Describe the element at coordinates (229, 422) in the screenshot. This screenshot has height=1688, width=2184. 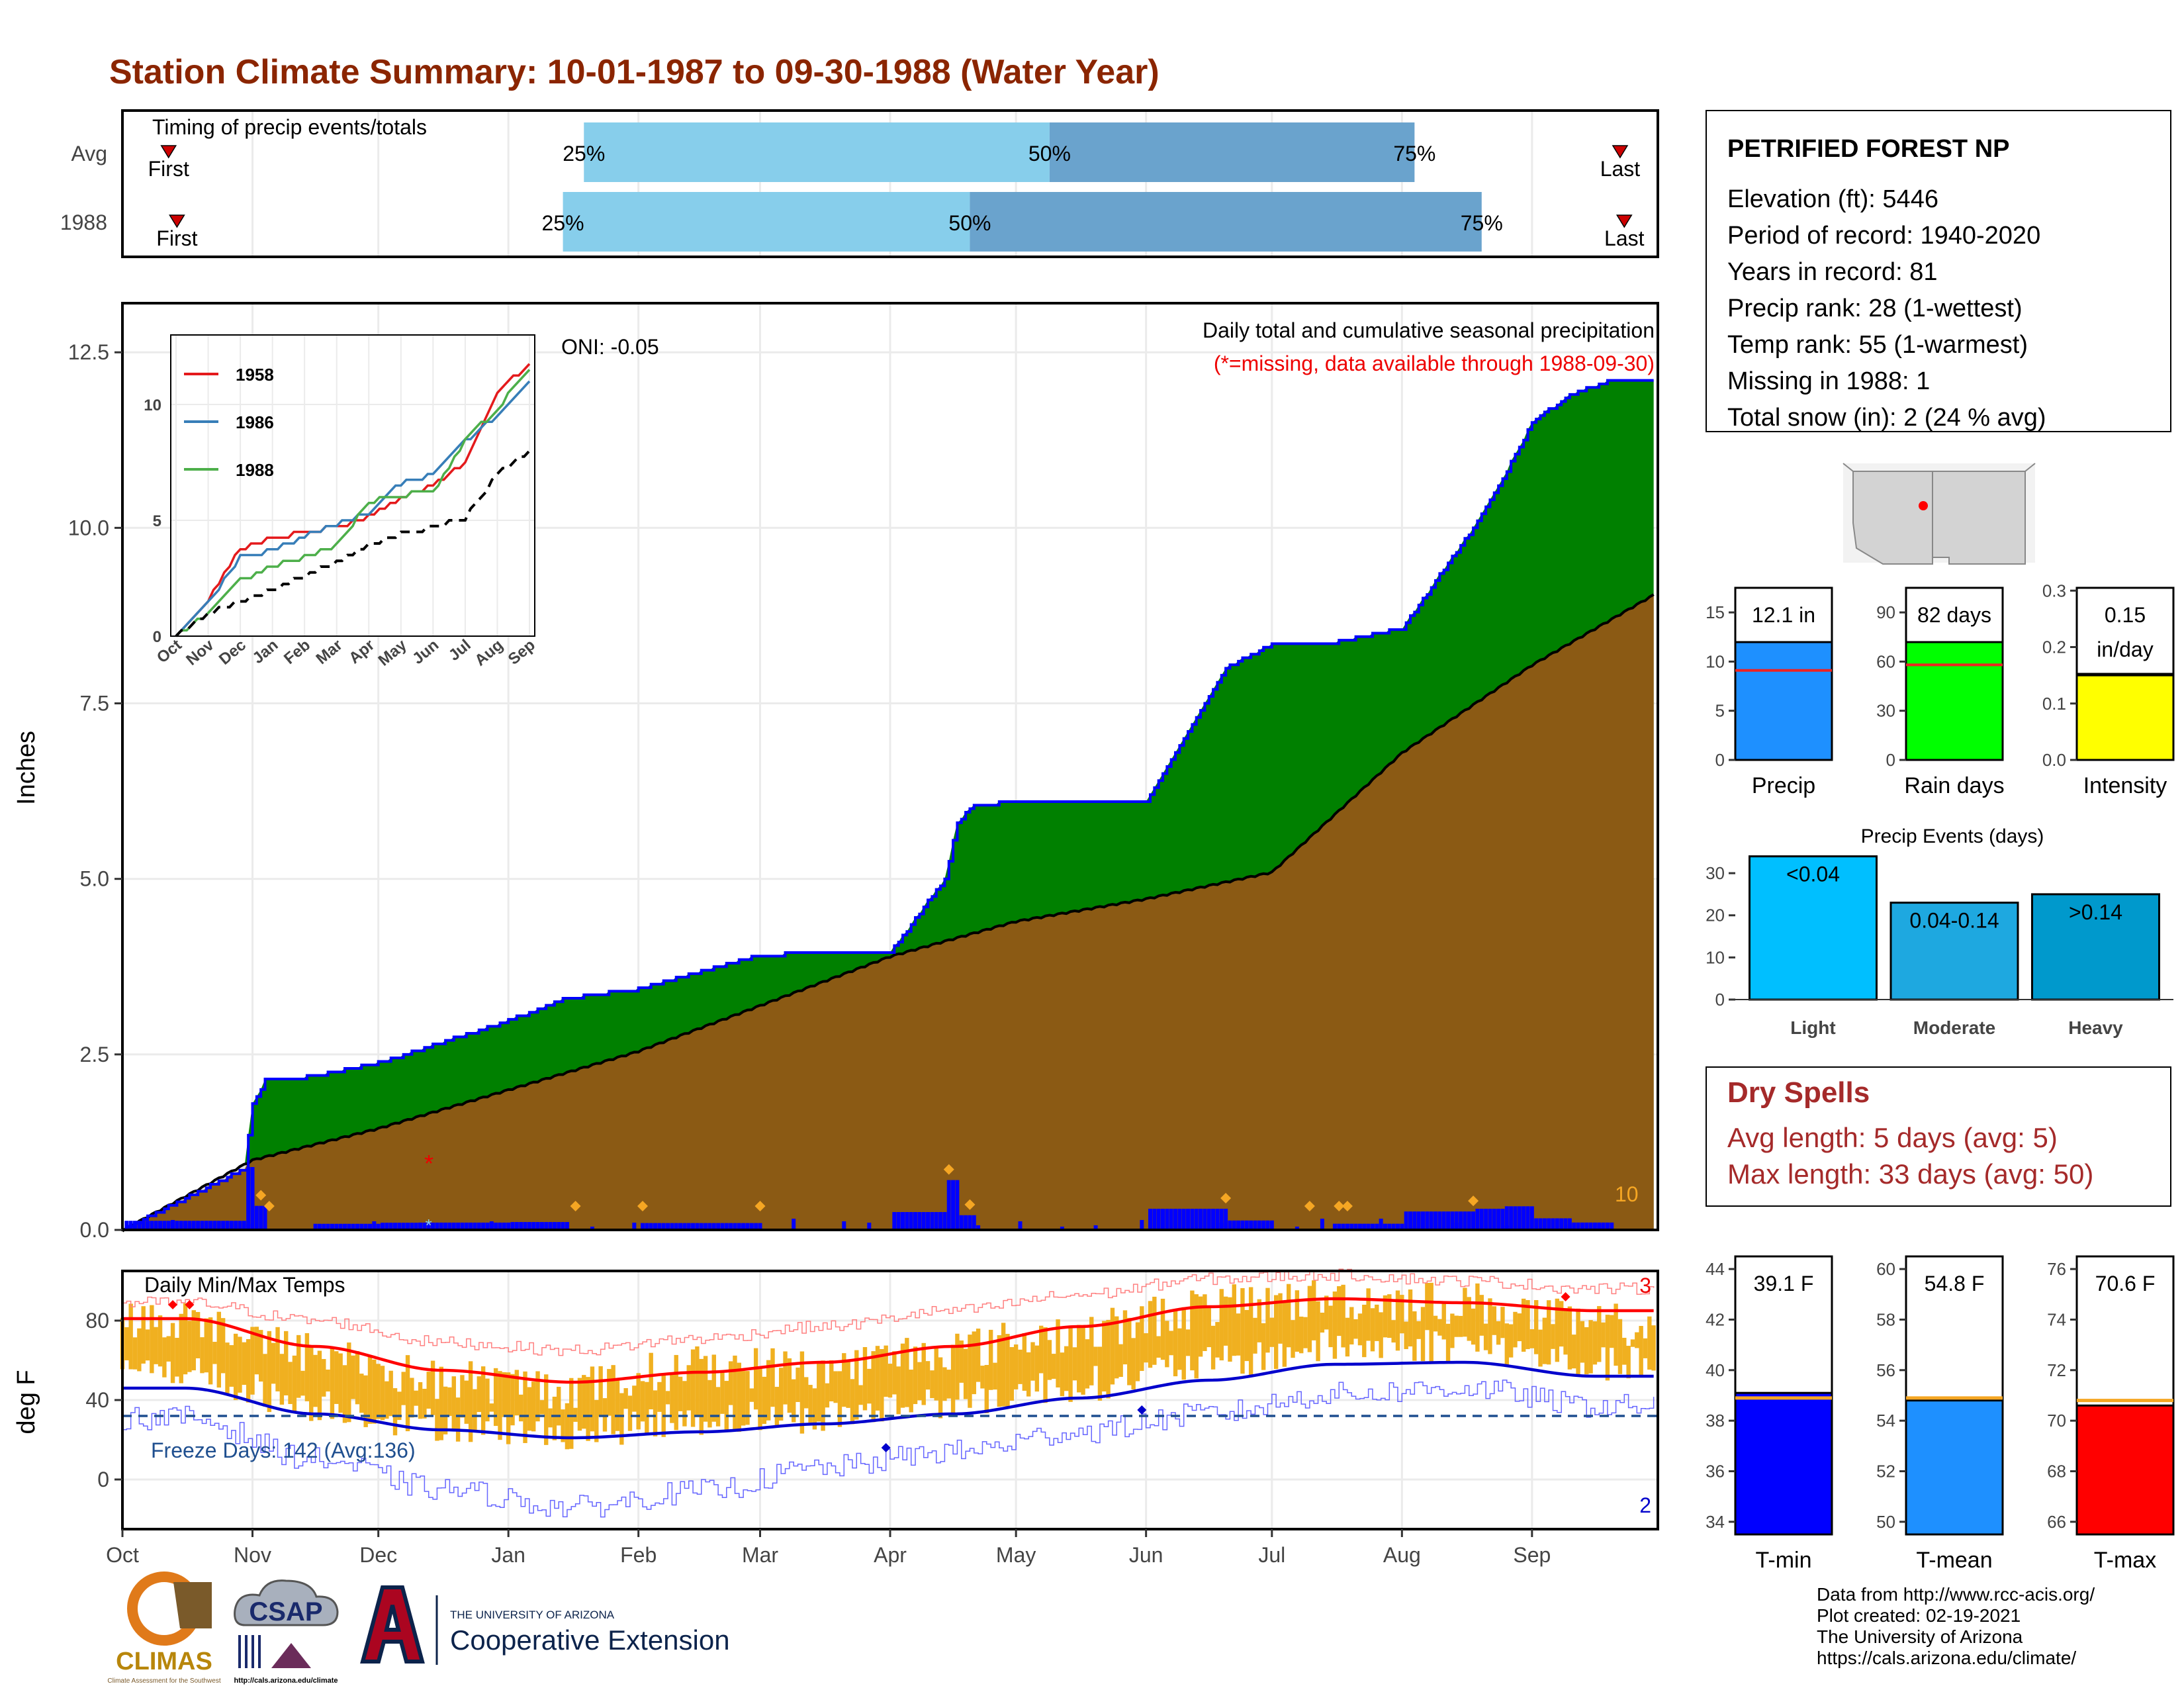
I see `inset-legend: 1958 1986 1988` at that location.